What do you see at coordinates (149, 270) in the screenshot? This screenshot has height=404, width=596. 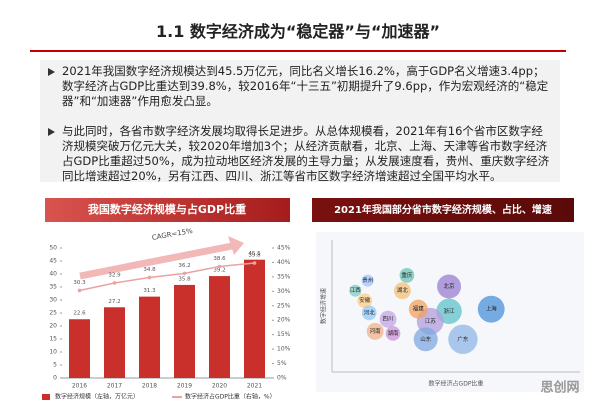 I see `data-label: 34.8` at bounding box center [149, 270].